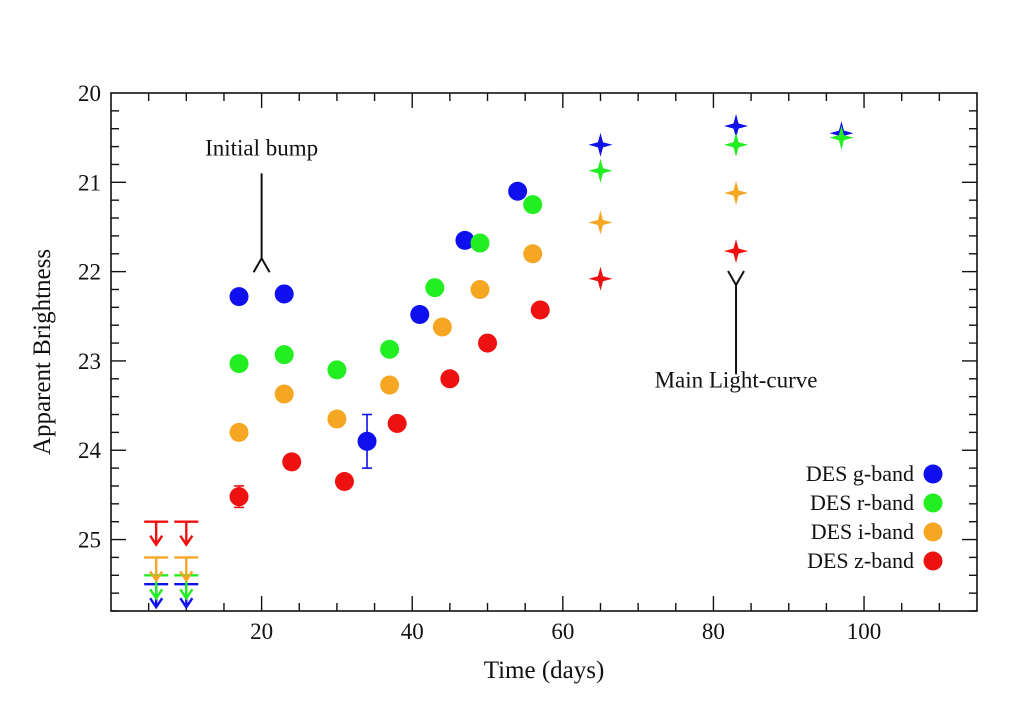 The image size is (1019, 720). Describe the element at coordinates (862, 502) in the screenshot. I see `legend-label: DES r-band` at that location.